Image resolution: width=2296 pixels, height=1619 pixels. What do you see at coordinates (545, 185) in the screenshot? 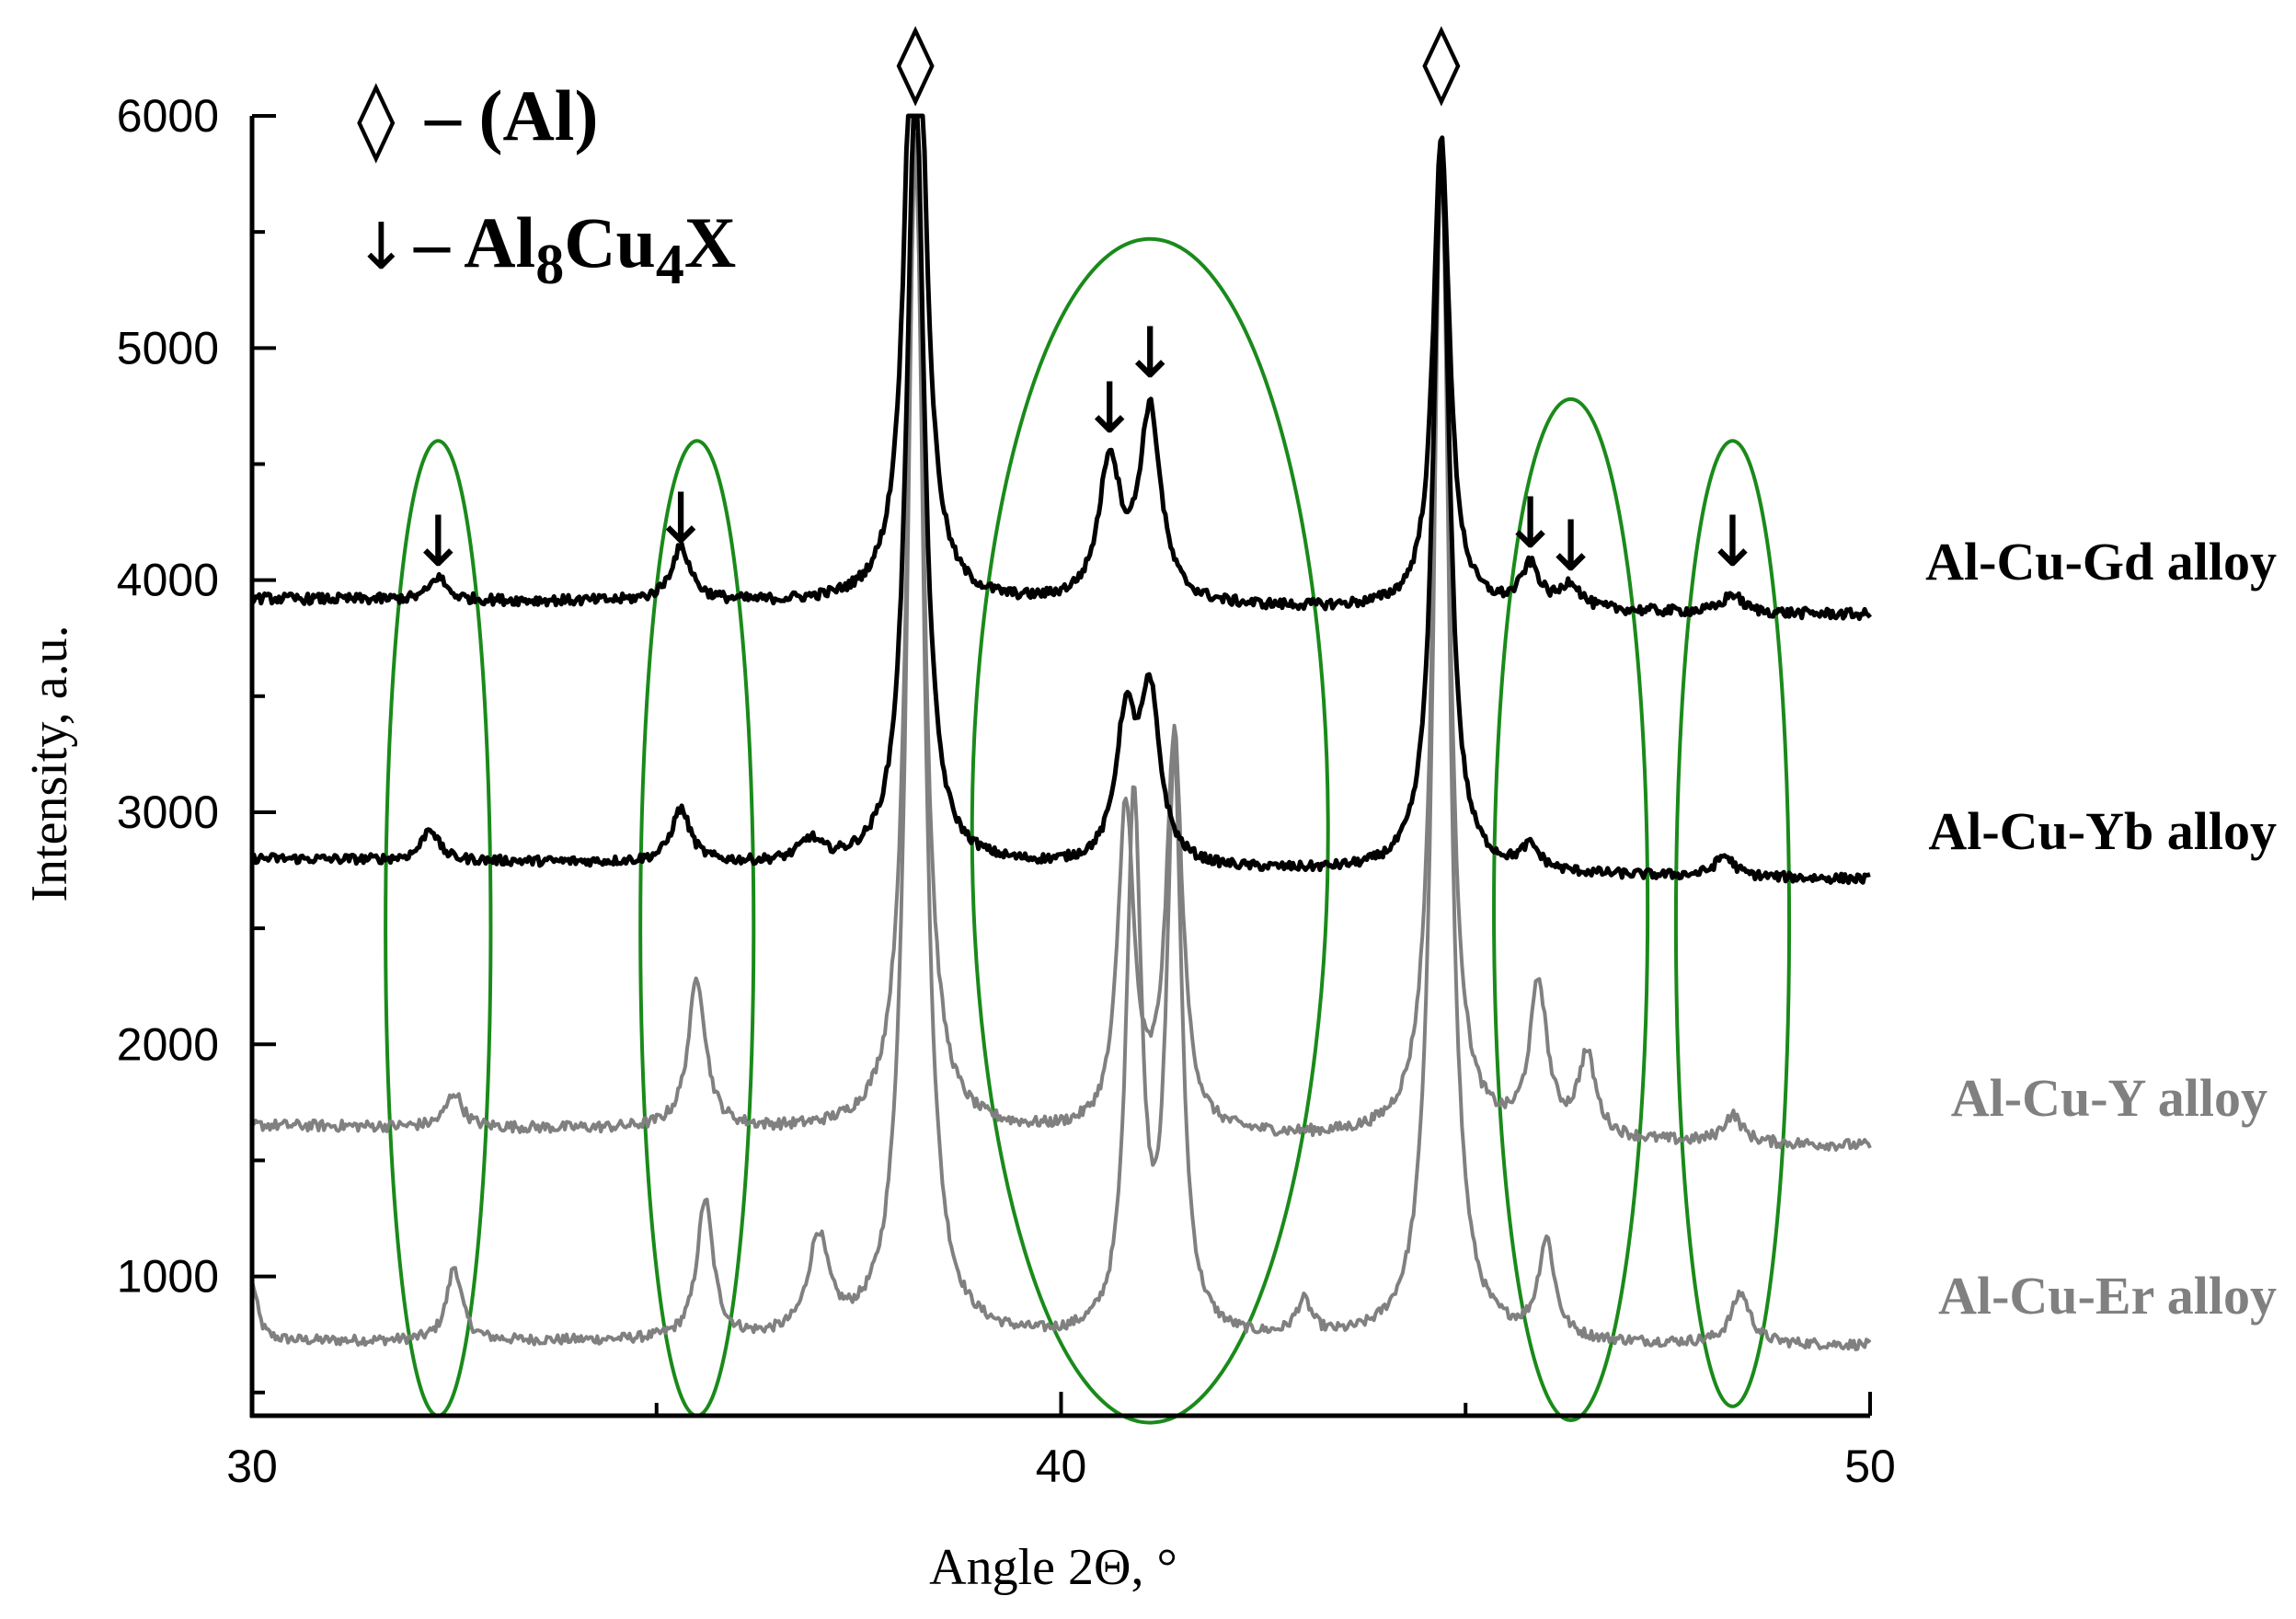
I see `legend: ◊ – (Al) ↓ – Al8Cu4X` at bounding box center [545, 185].